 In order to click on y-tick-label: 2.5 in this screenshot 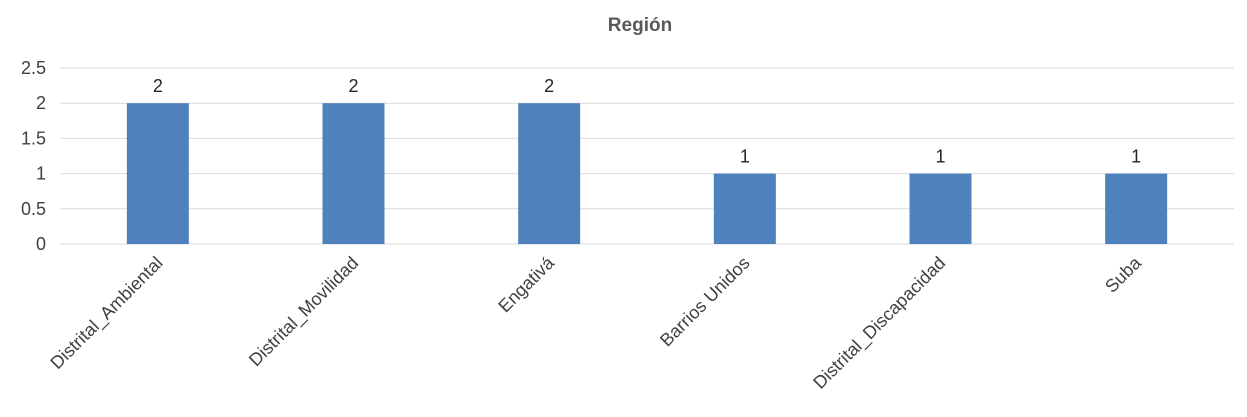, I will do `click(33, 68)`.